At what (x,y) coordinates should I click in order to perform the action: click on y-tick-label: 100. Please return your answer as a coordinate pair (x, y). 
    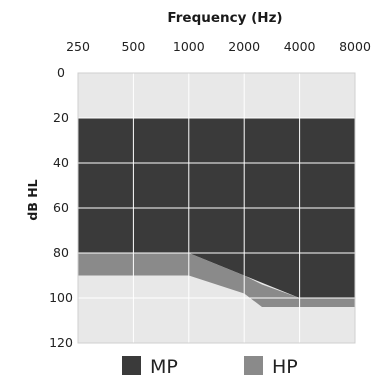
    Looking at the image, I should click on (61, 297).